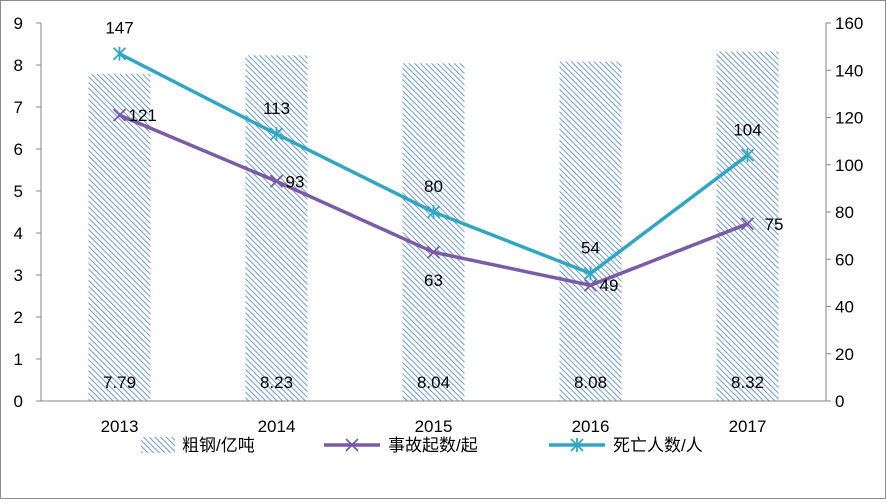  I want to click on line-label-2-2013: 147, so click(119, 28).